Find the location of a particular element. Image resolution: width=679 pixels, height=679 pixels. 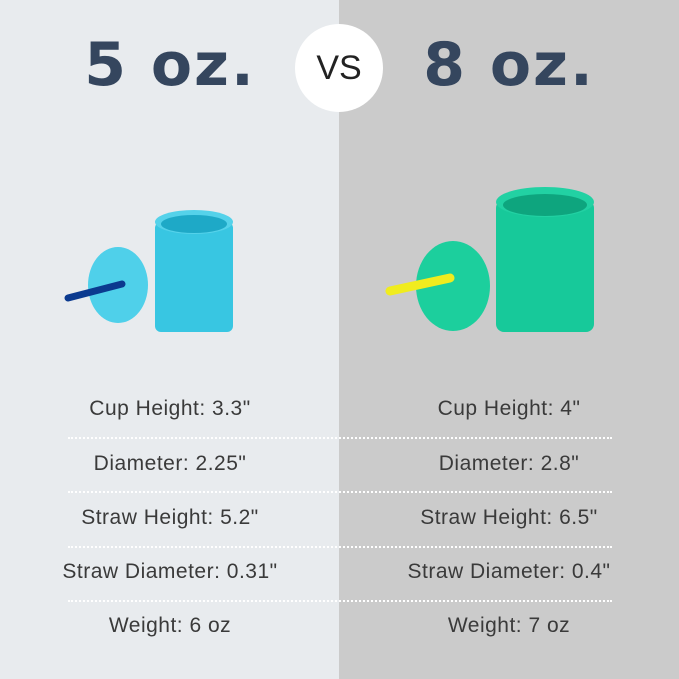

spec-left-straw-height: Straw Height: 5.2" is located at coordinates (170, 517).